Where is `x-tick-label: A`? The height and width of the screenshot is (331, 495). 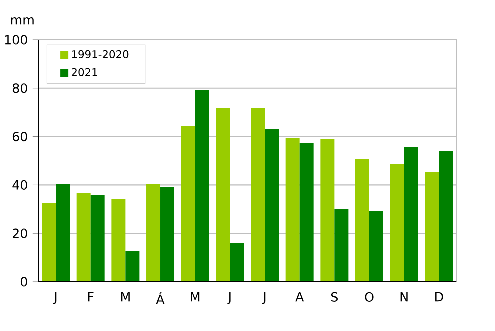 x-tick-label: A is located at coordinates (300, 297).